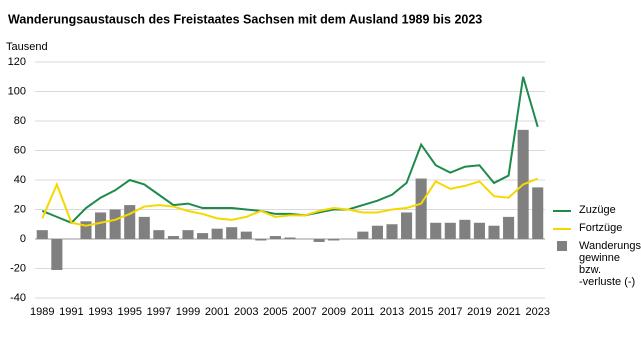 This screenshot has height=337, width=641. Describe the element at coordinates (42, 312) in the screenshot. I see `x-tick-label: 1989` at that location.